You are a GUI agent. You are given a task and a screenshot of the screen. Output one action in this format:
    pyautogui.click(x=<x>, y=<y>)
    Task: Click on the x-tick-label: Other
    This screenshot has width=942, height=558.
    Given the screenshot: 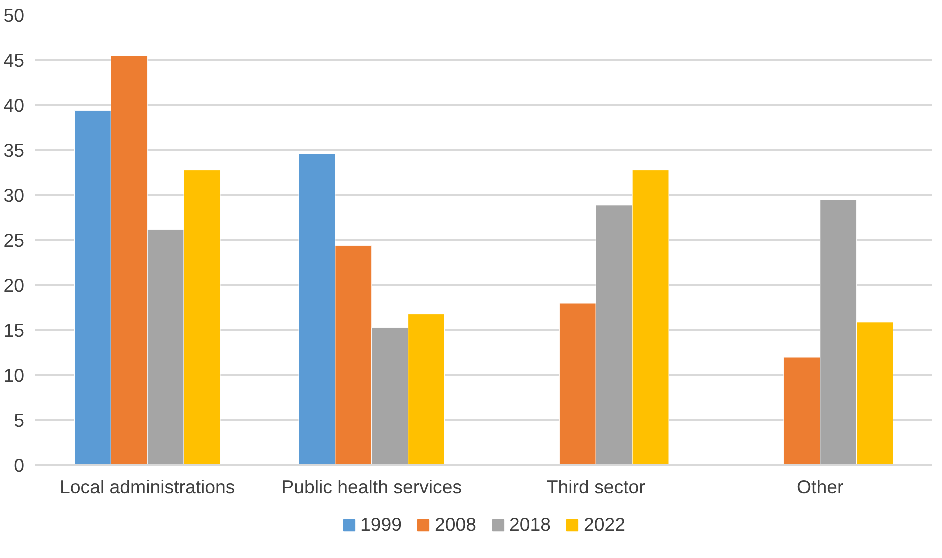 What is the action you would take?
    pyautogui.click(x=820, y=487)
    